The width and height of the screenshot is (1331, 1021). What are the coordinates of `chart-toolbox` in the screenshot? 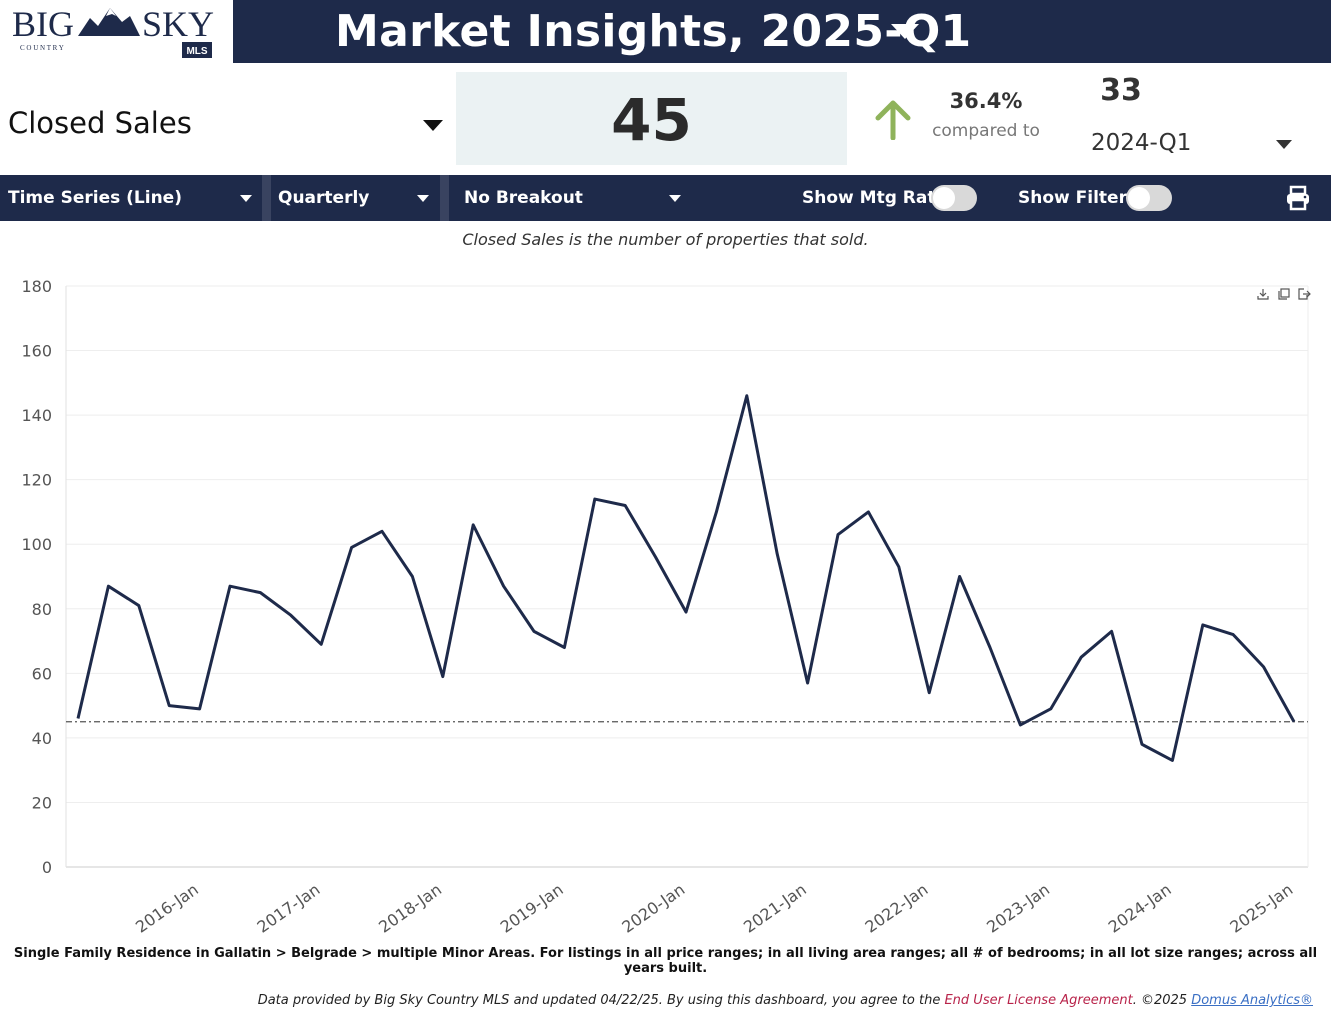 It's located at (1284, 294).